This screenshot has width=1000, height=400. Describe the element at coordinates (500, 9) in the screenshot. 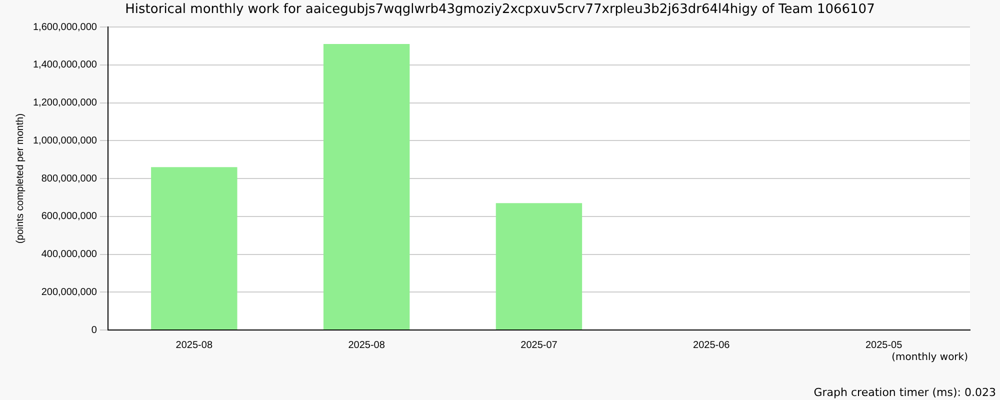

I see `chart-title: Historical monthly work for aaicegubjs7wqglwrb43gmoziy2xcpxuv5crv77xrpleu3b2j63dr64l4higy of Team 1066107` at that location.